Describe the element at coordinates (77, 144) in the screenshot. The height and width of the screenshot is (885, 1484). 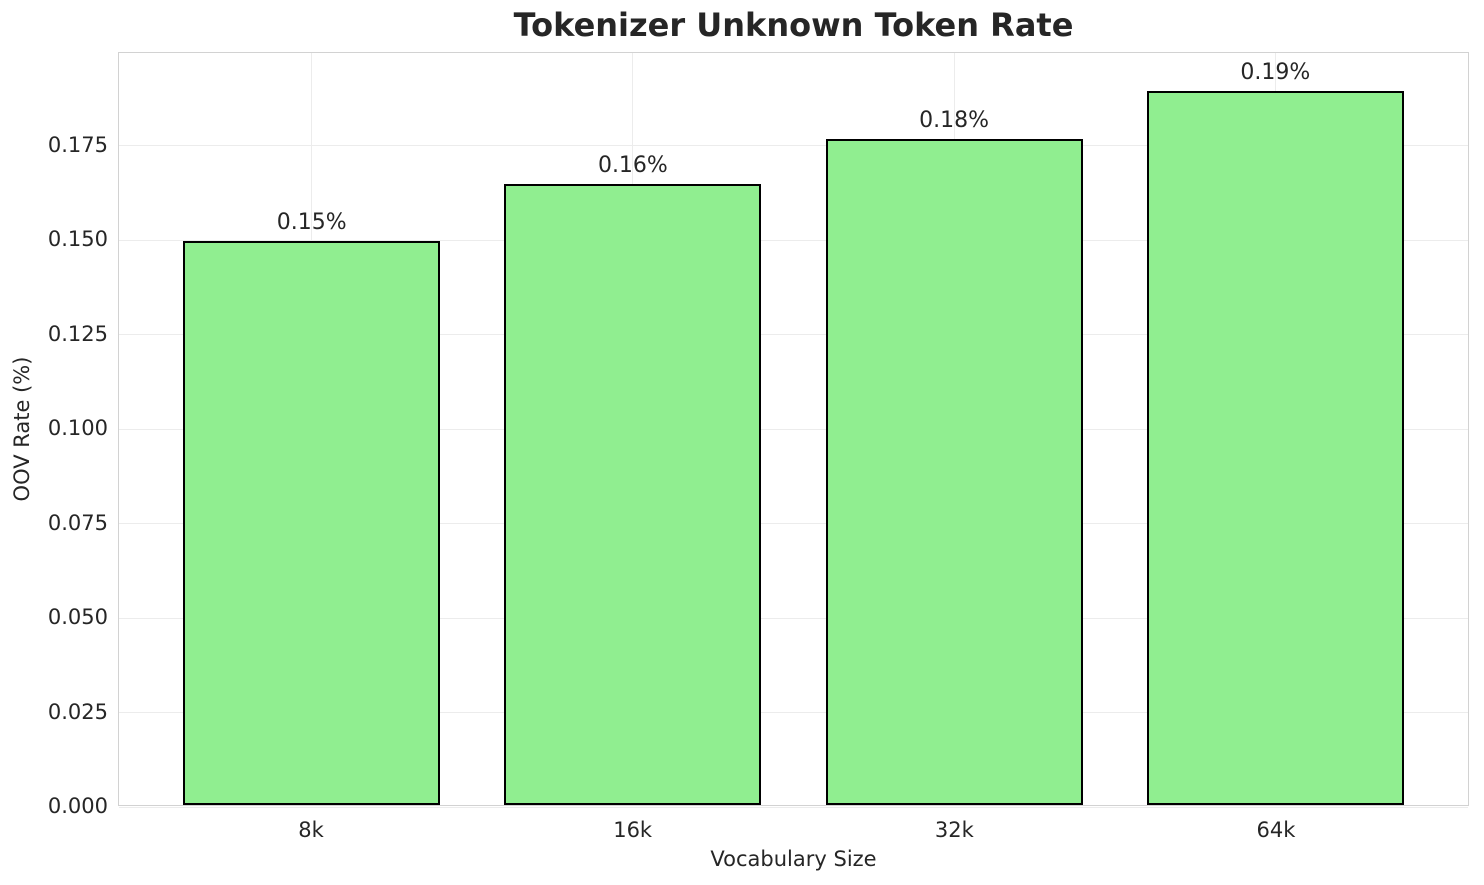
I see `y-tick-label: 0.175` at that location.